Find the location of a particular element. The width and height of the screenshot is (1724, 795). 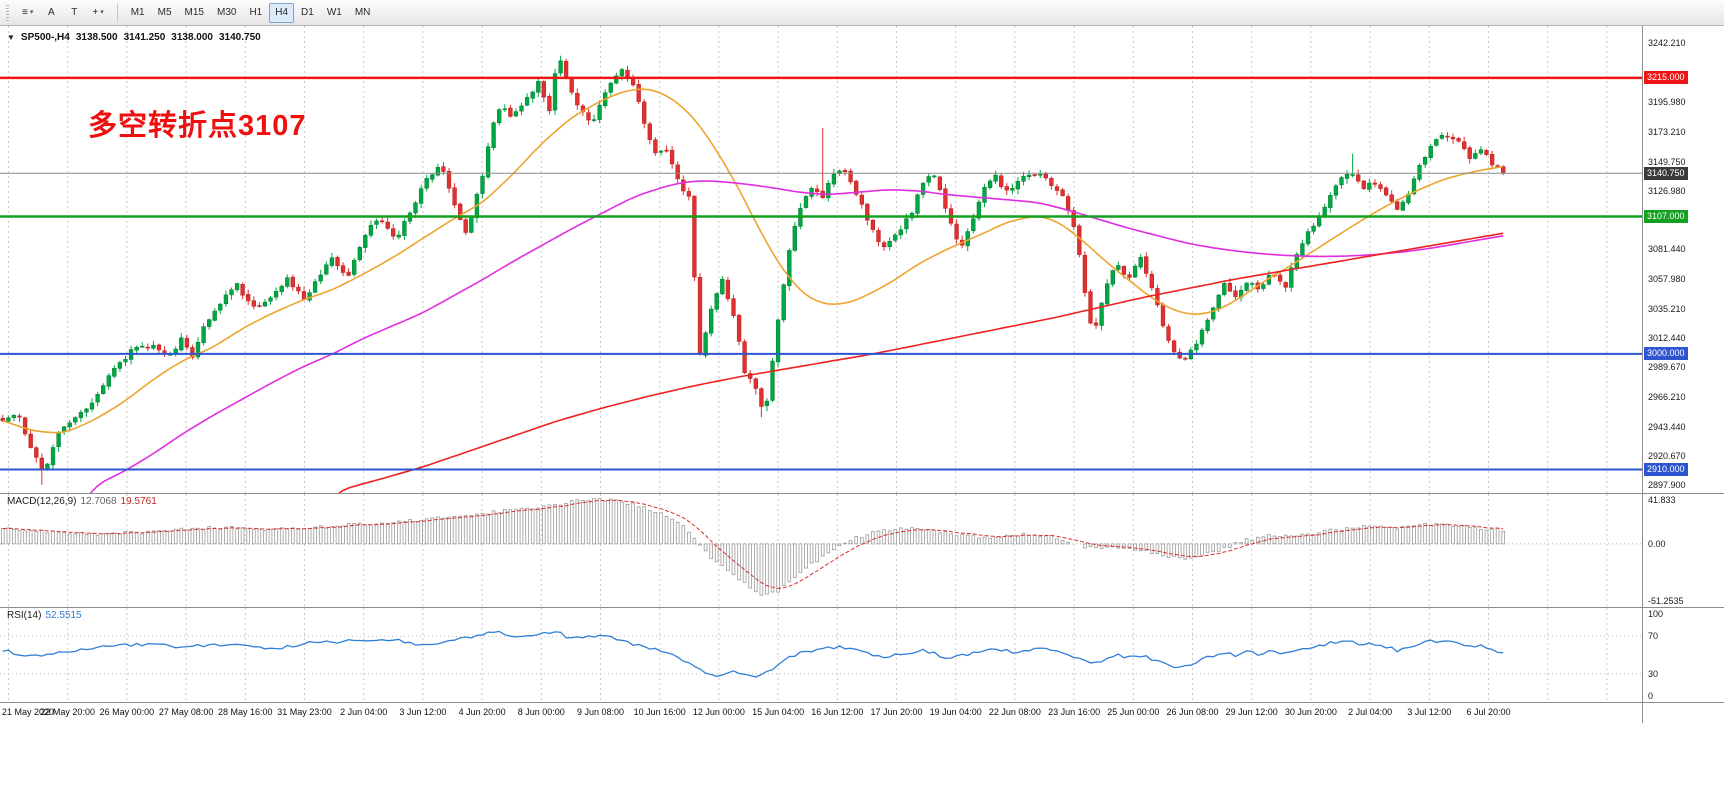

timeframe-mn-button: MN is located at coordinates (363, 13).